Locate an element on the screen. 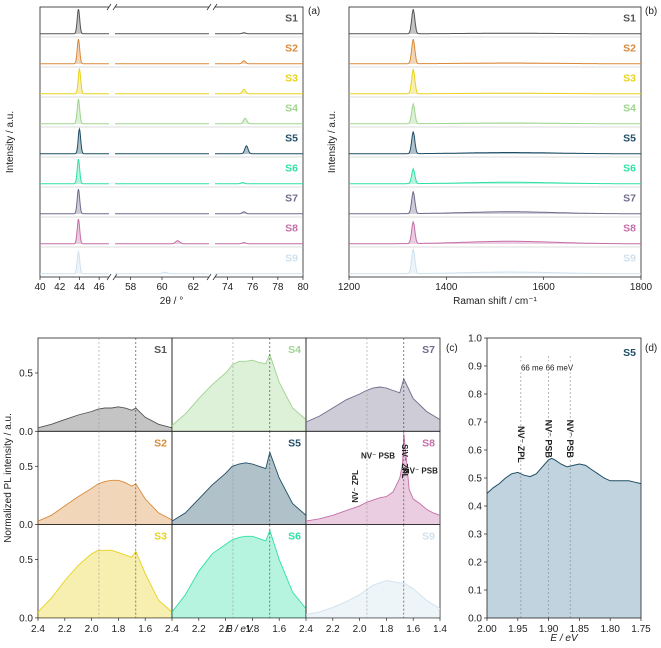 This screenshot has width=661, height=648. xrd-fill-S5 is located at coordinates (74, 141).